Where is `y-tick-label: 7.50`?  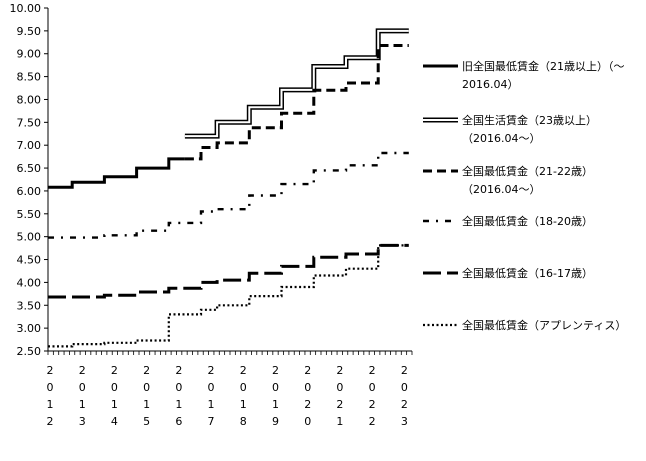 y-tick-label: 7.50 is located at coordinates (29, 122).